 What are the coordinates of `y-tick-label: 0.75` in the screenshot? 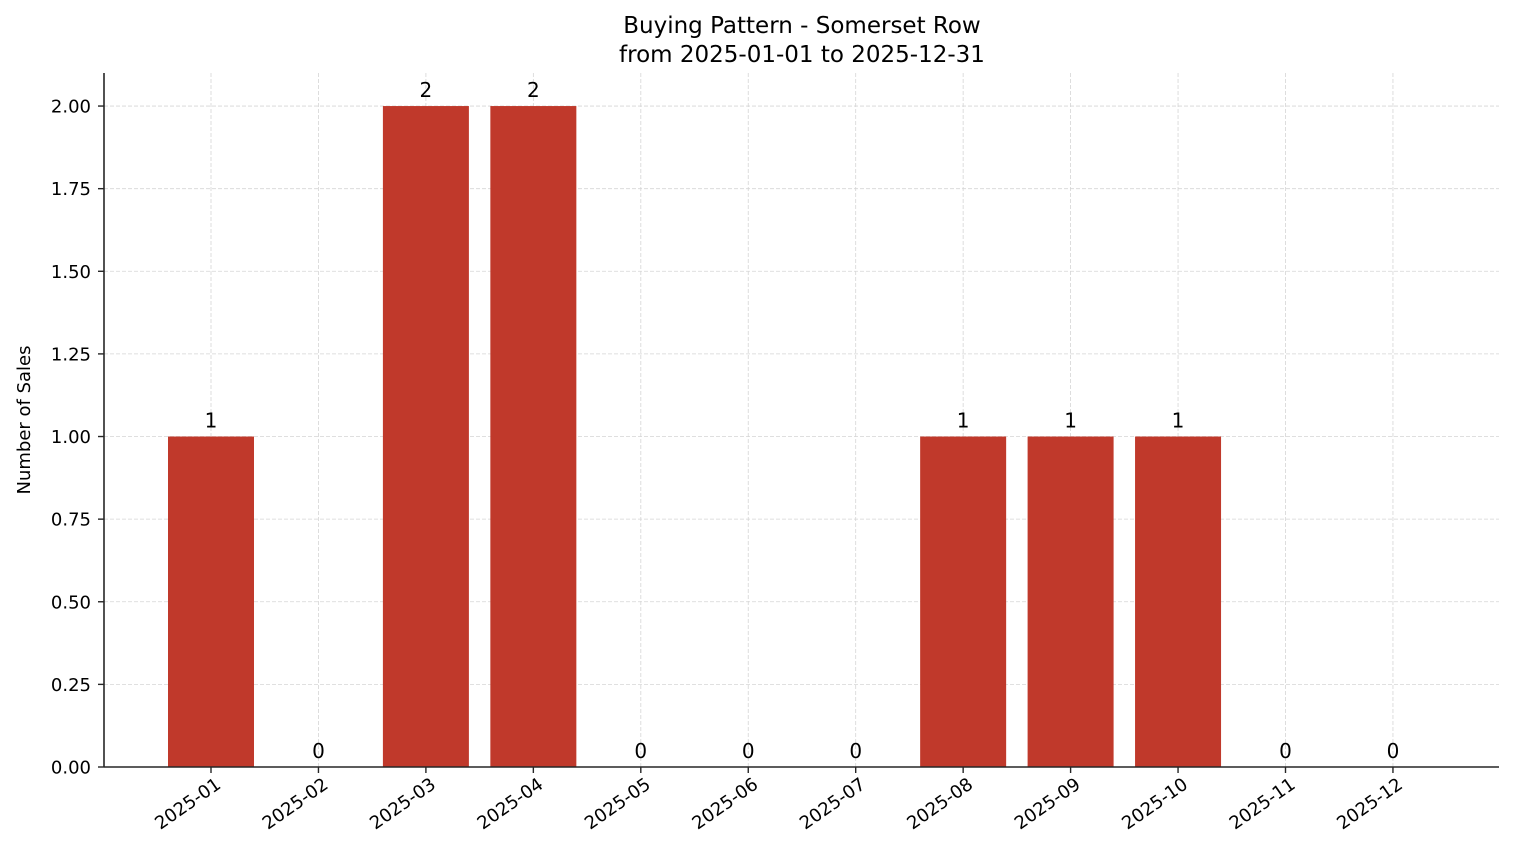 It's located at (71, 520).